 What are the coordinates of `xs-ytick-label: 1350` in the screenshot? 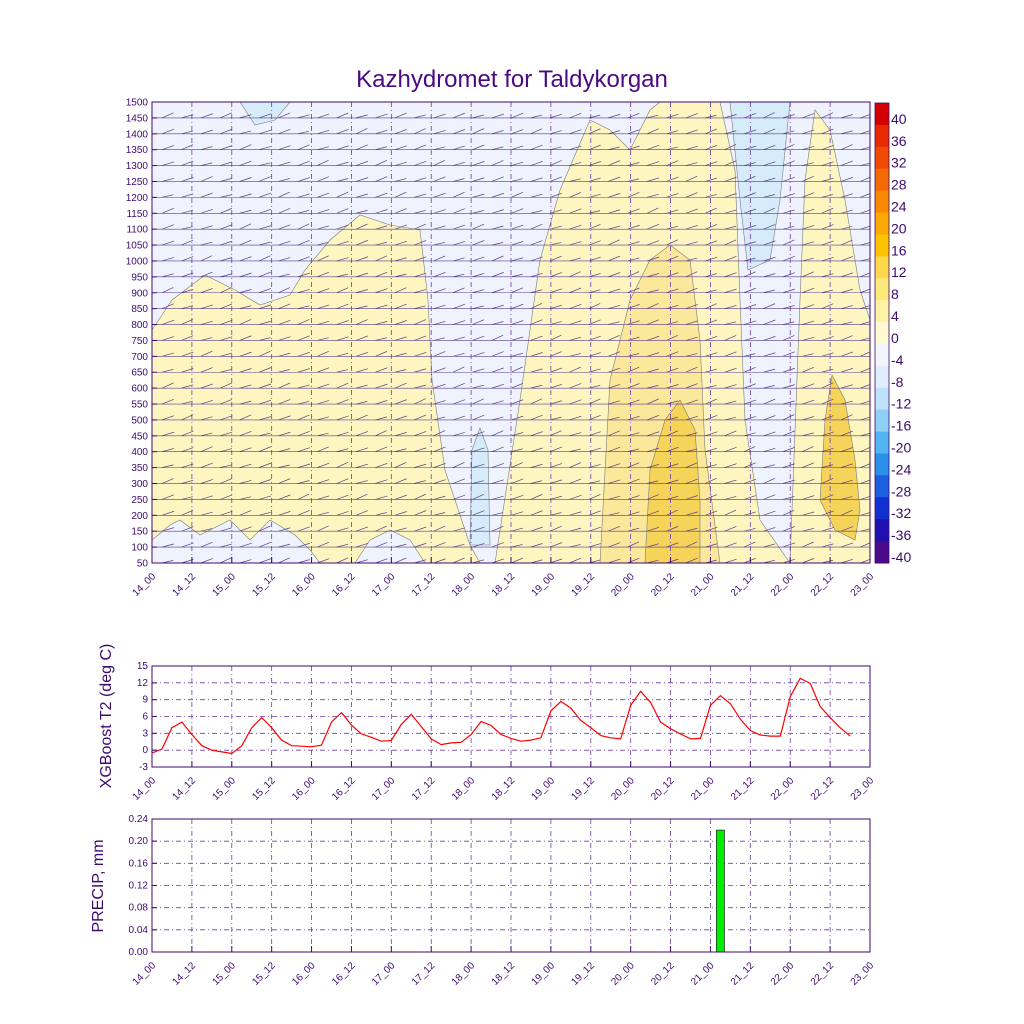 It's located at (137, 150).